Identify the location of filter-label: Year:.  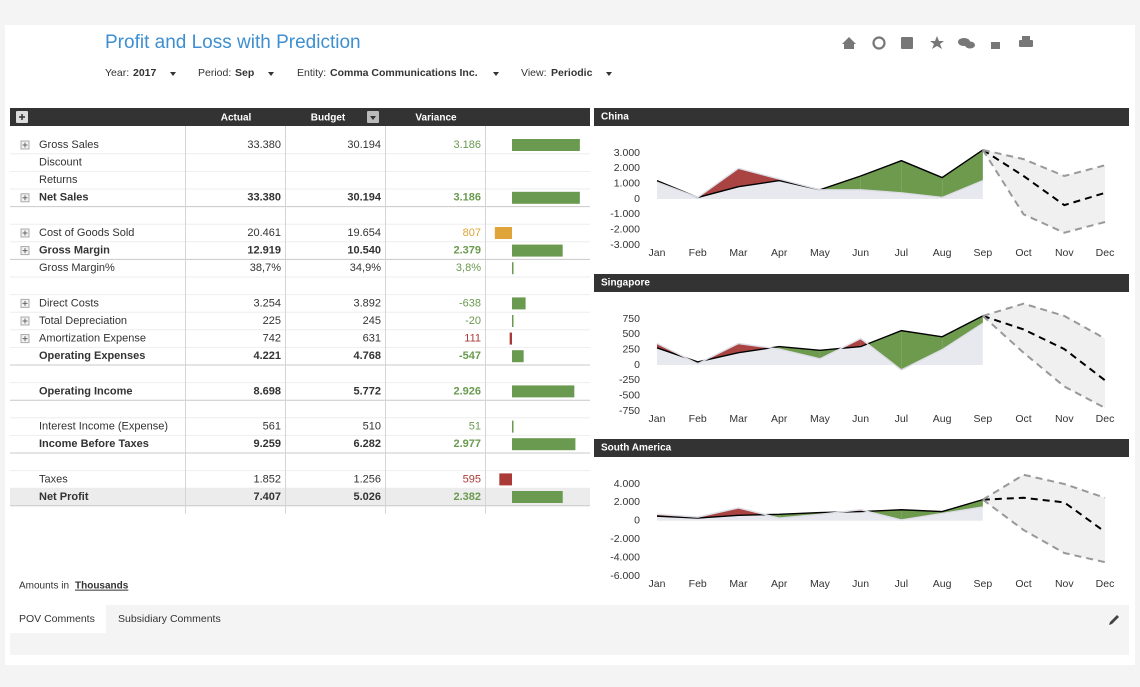
(117, 73).